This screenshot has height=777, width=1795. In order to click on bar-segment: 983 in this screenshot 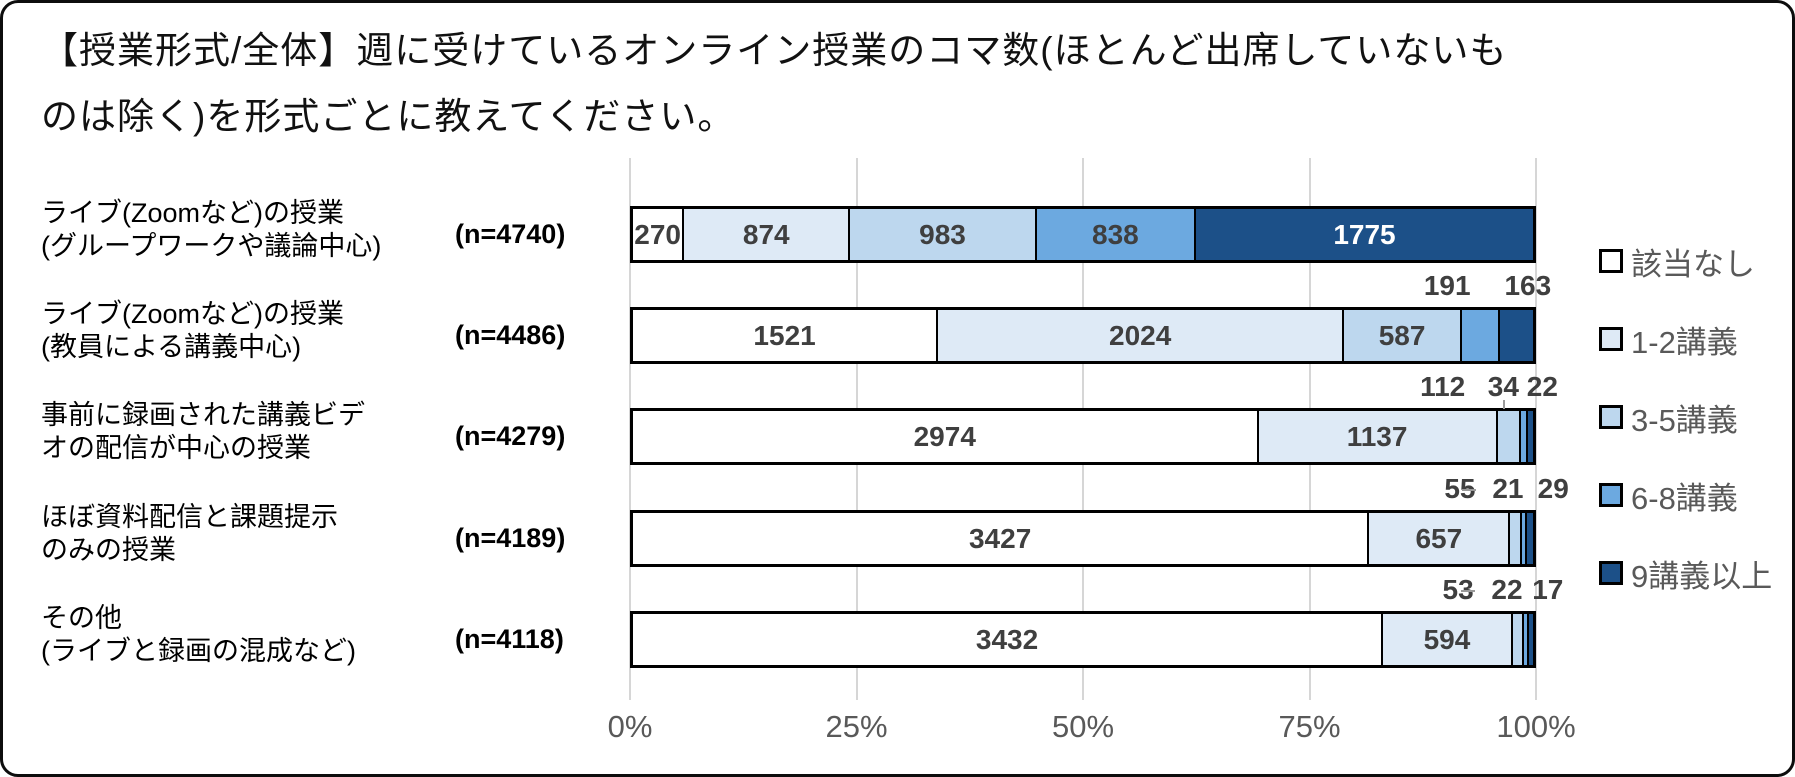, I will do `click(943, 234)`.